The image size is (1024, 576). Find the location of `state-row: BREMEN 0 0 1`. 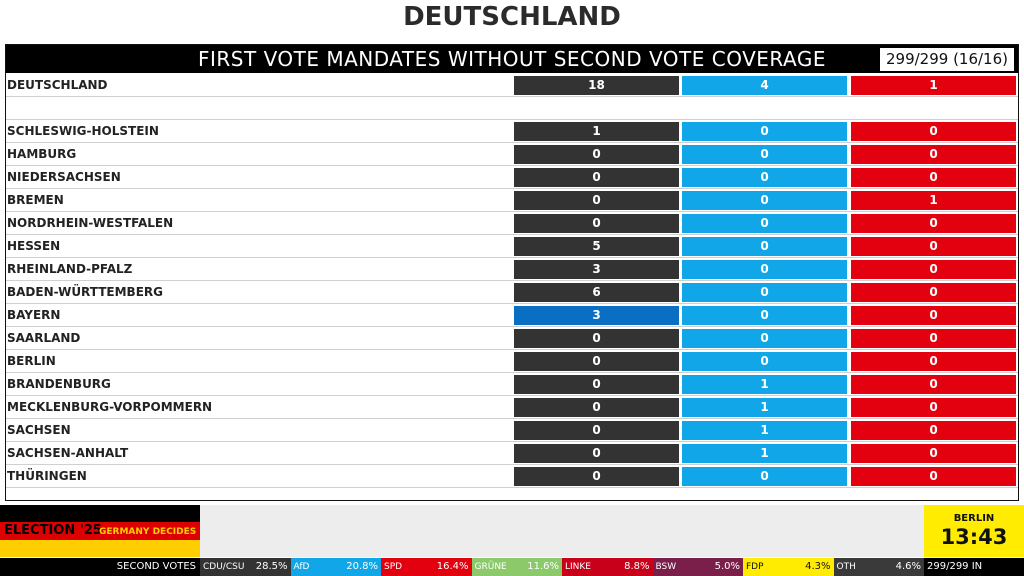

state-row: BREMEN 0 0 1 is located at coordinates (512, 200).